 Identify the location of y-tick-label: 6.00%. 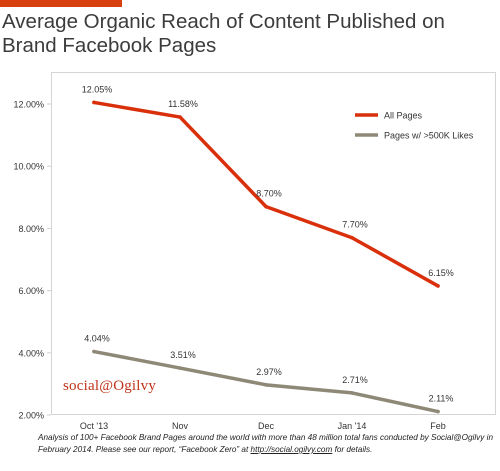
(31, 291).